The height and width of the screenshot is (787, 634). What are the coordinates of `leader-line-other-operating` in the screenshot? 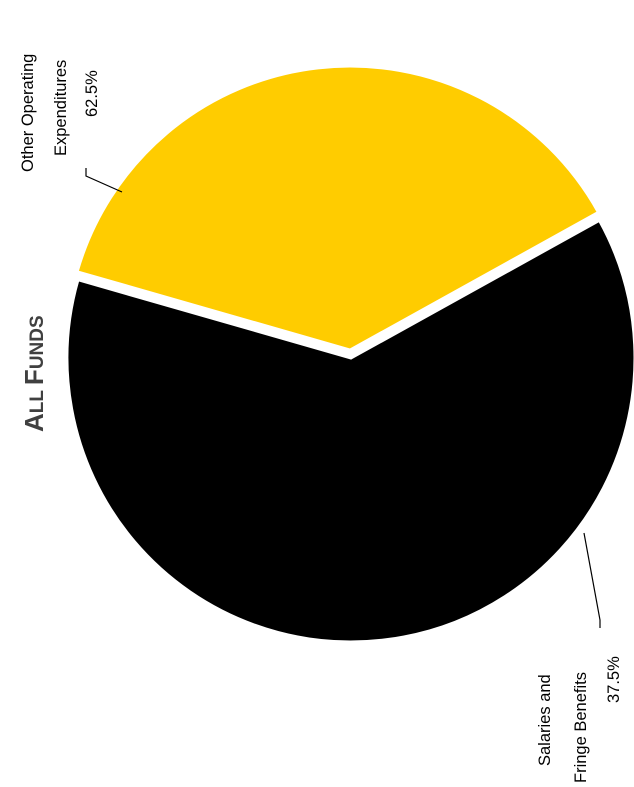 It's located at (104, 180).